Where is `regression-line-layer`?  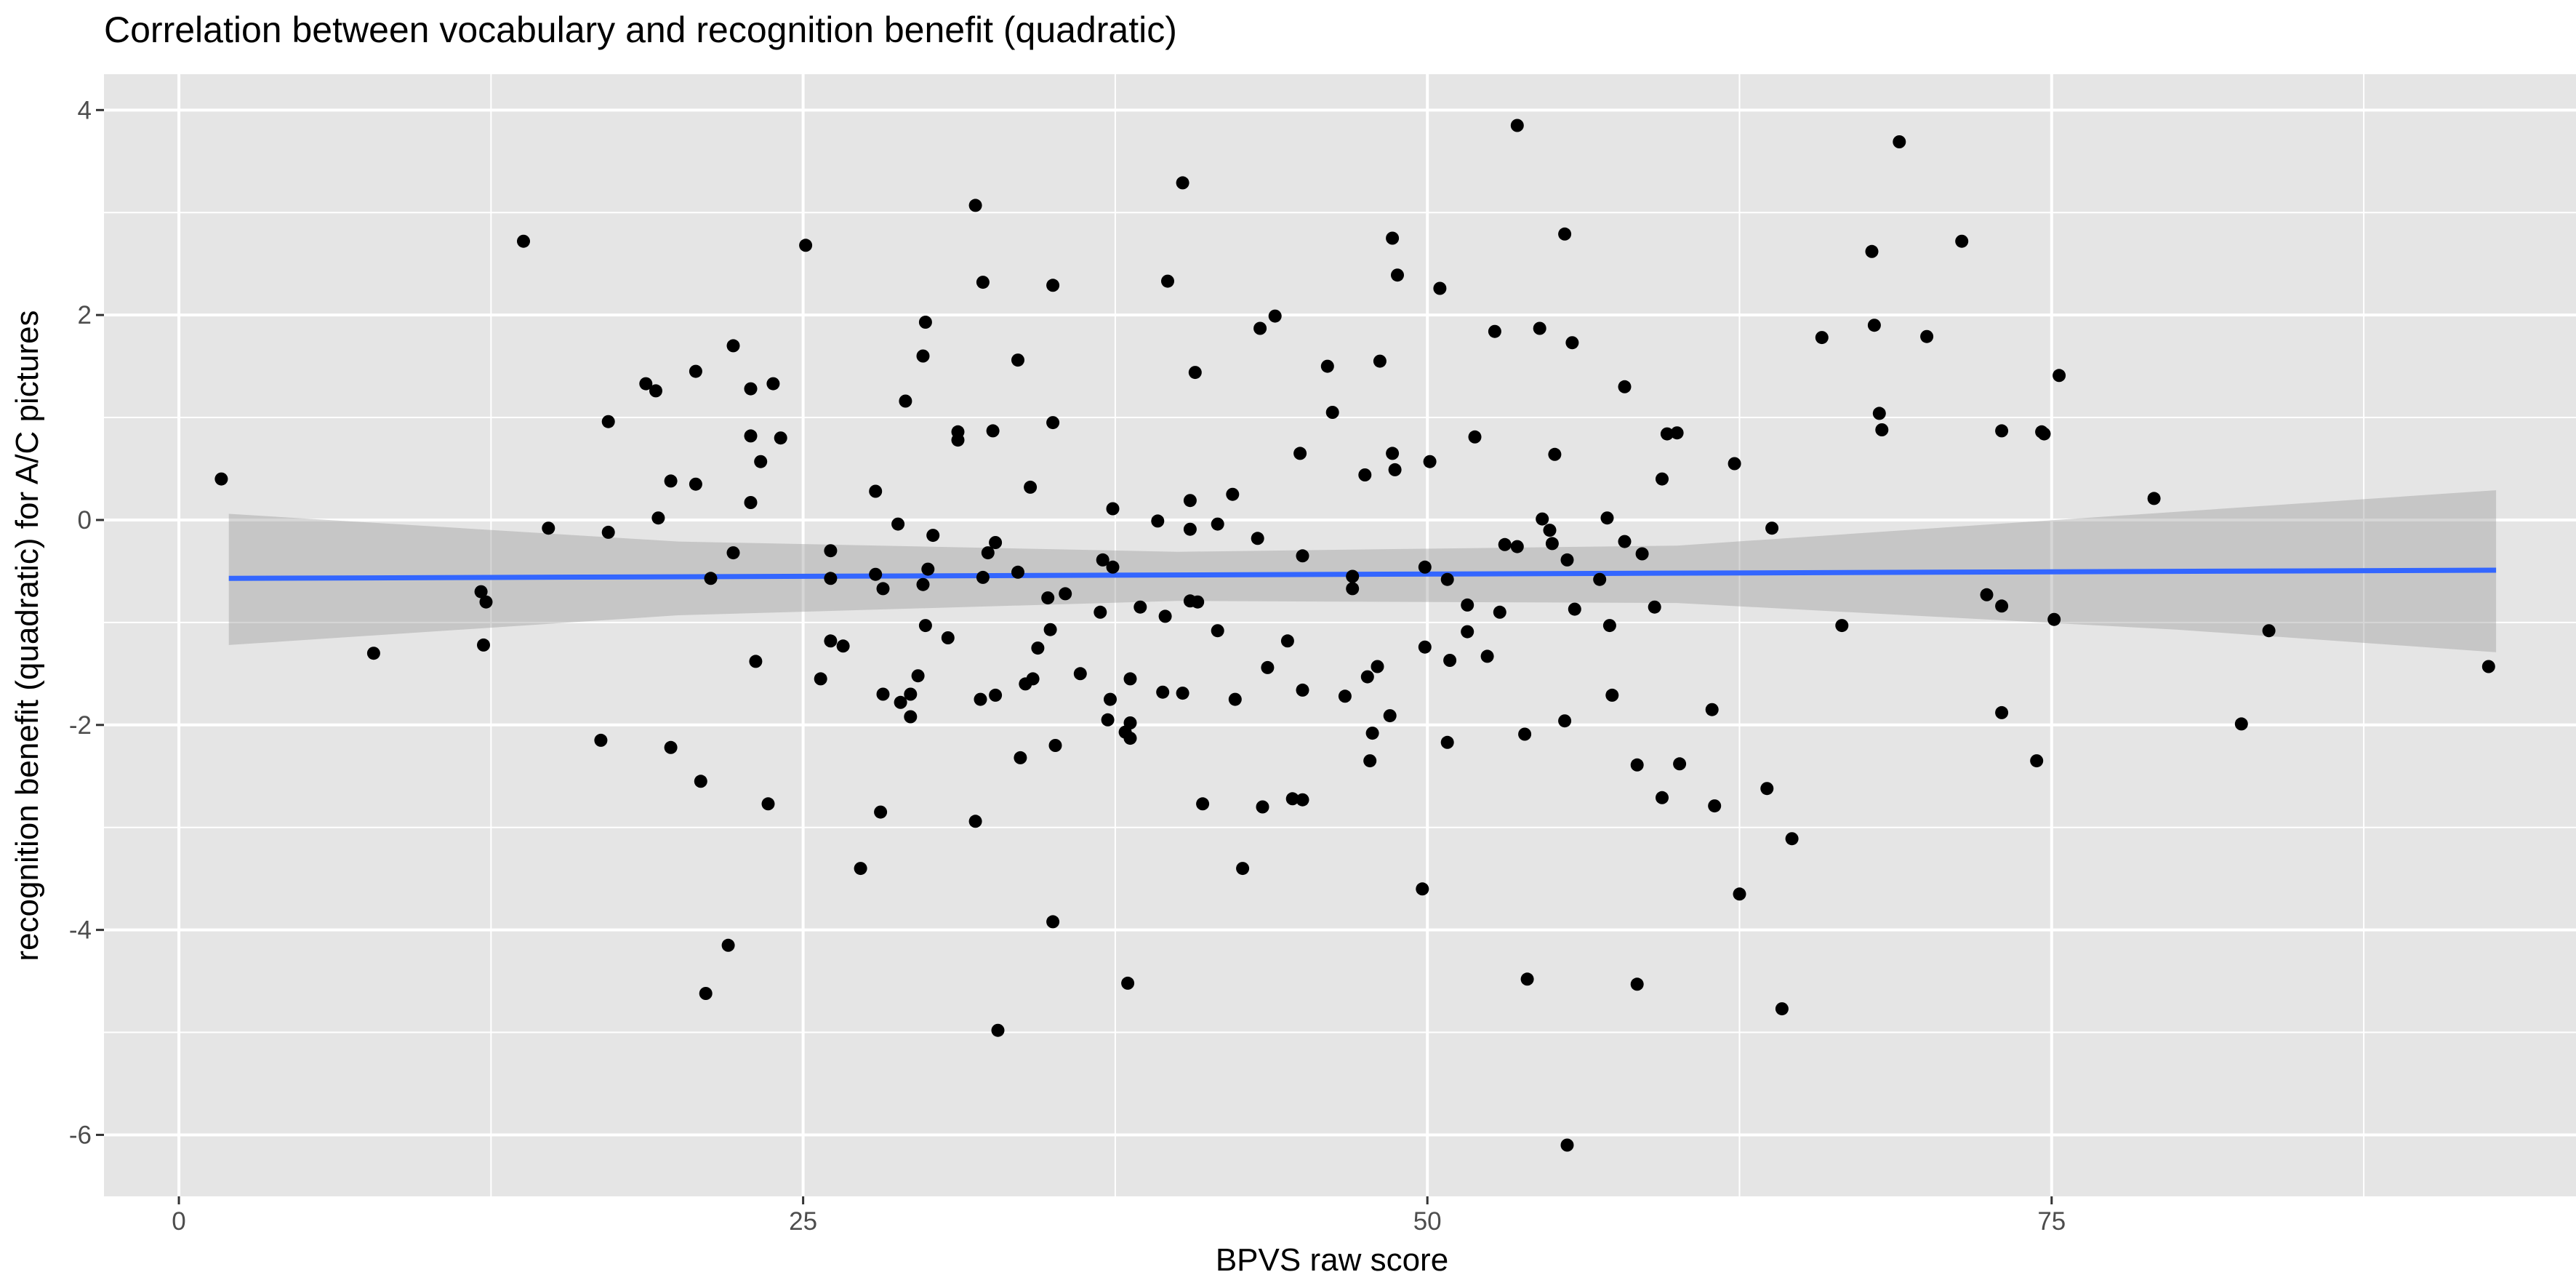
regression-line-layer is located at coordinates (1362, 574).